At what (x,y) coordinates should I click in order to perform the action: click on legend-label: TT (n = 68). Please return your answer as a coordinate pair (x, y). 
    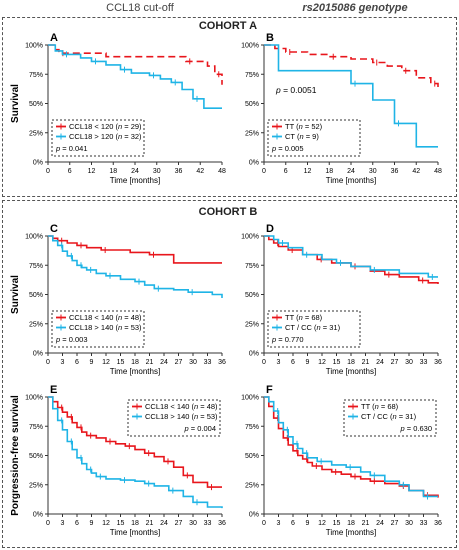
    Looking at the image, I should click on (380, 406).